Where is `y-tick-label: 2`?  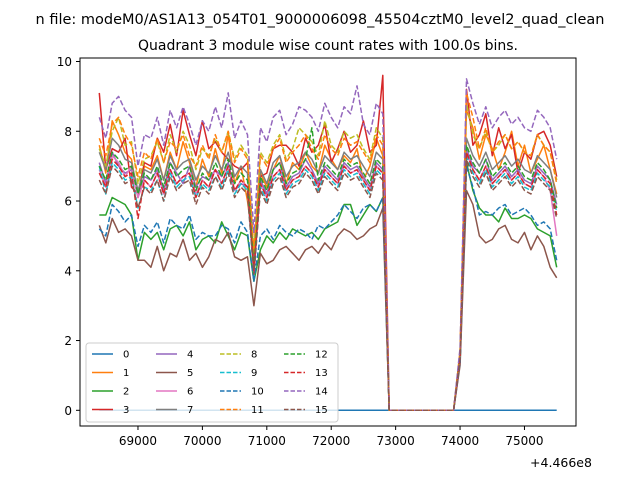
y-tick-label: 2 is located at coordinates (68, 341).